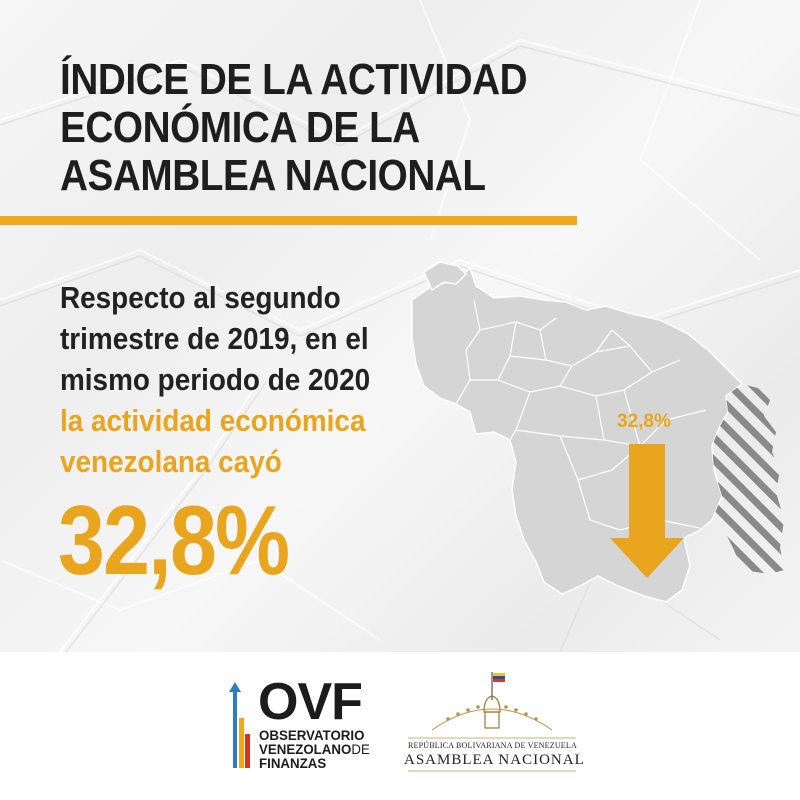  I want to click on body-line-3: mismo periodo de 2020, so click(215, 379).